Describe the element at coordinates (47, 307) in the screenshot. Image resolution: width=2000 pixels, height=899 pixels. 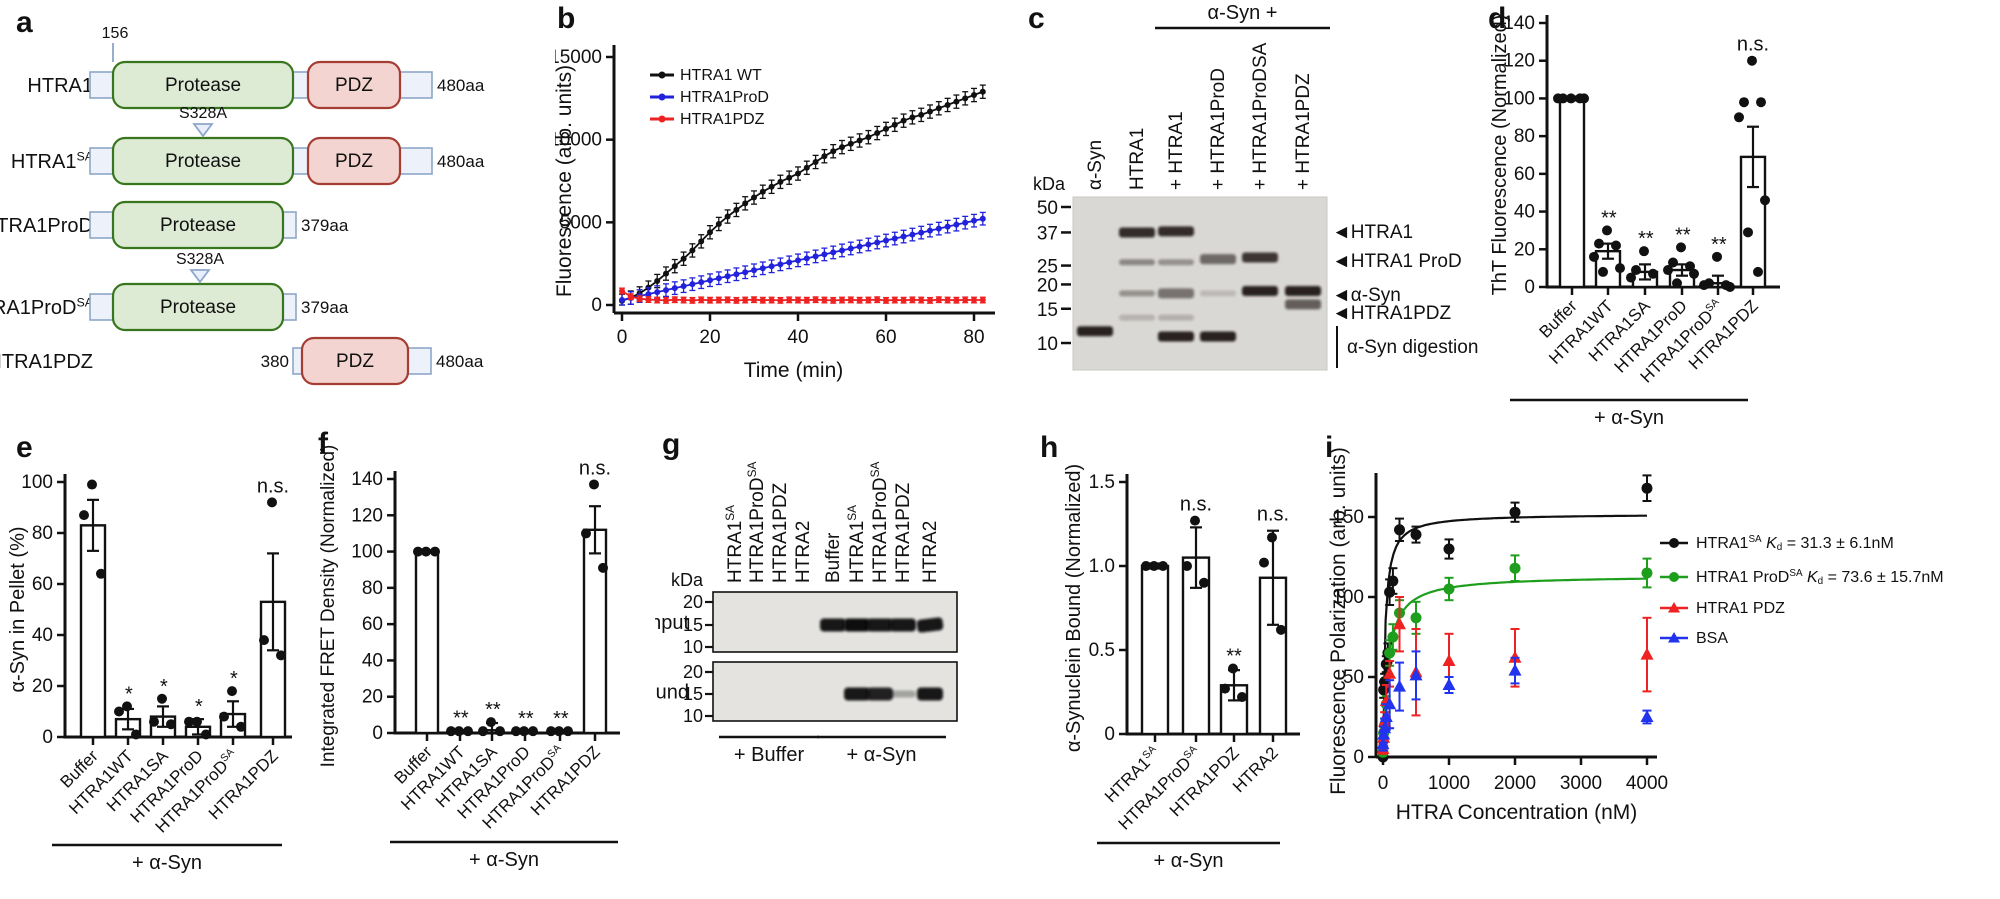
I see `construct-name: HTRA1ProDSA` at that location.